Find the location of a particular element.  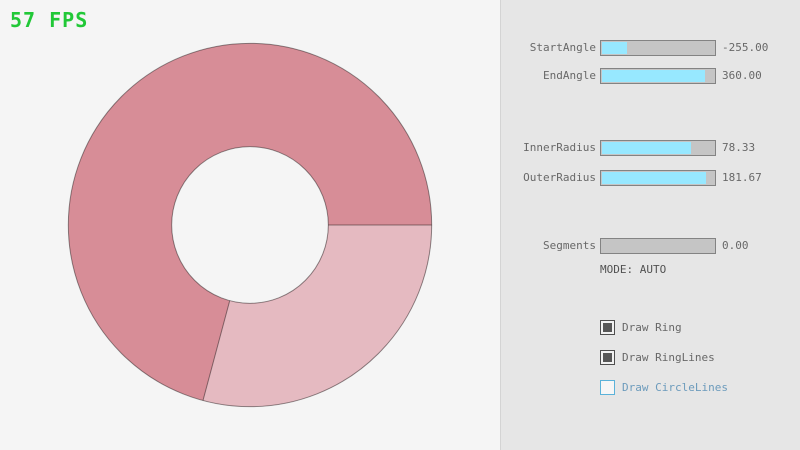

ring-start-angle-line is located at coordinates (216, 350).